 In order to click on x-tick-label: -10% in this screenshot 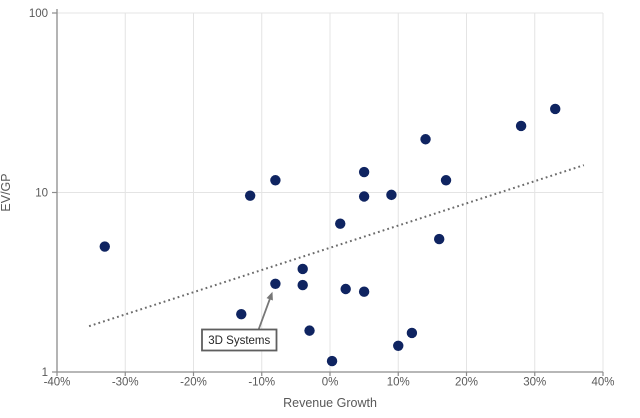, I will do `click(261, 383)`.